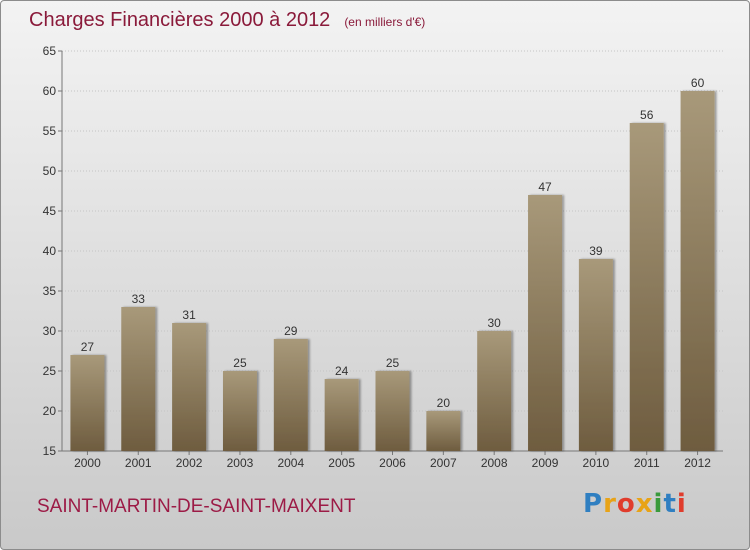 The width and height of the screenshot is (750, 550). Describe the element at coordinates (240, 463) in the screenshot. I see `x-tick-label-2003: 2003` at that location.